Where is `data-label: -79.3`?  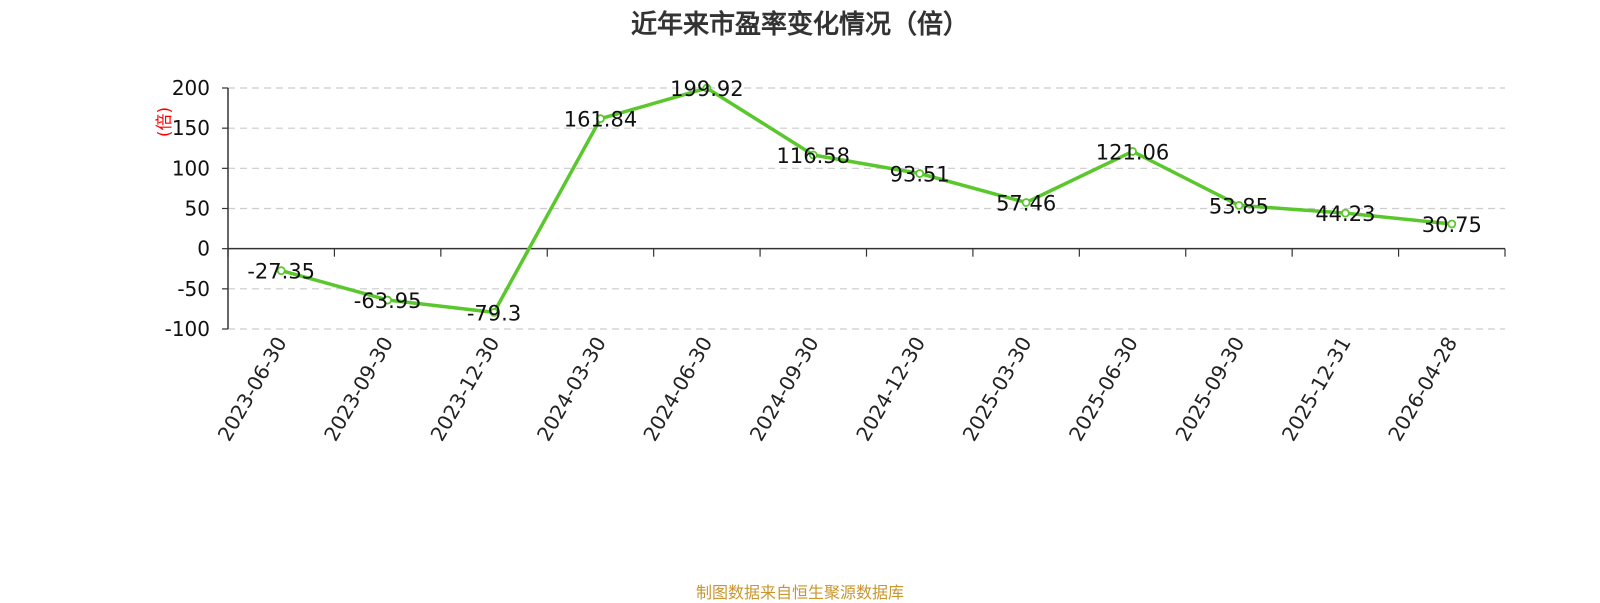 data-label: -79.3 is located at coordinates (494, 313).